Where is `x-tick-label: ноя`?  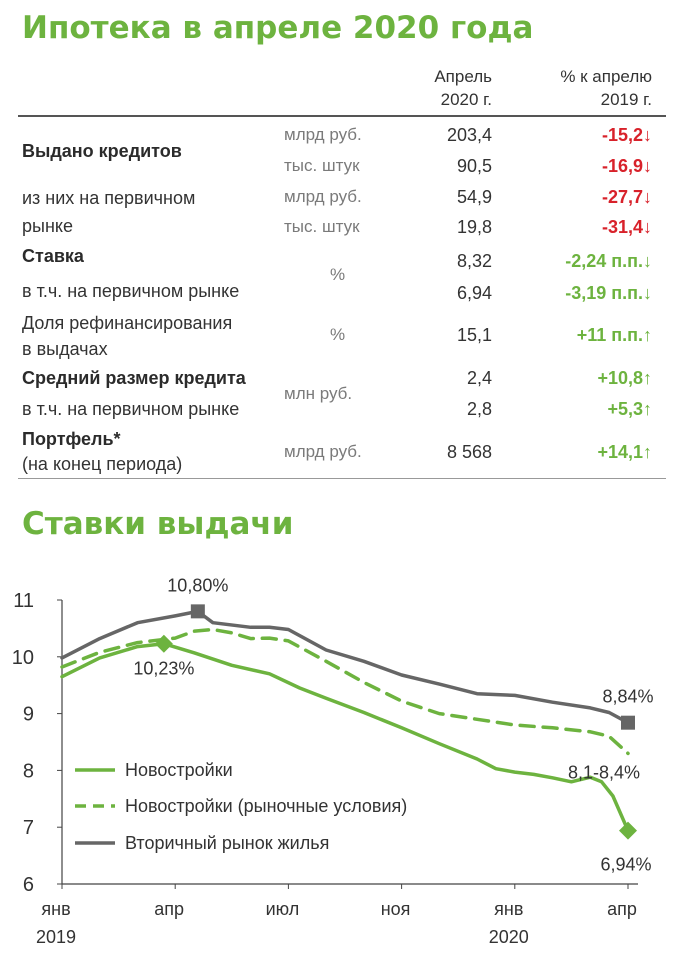 x-tick-label: ноя is located at coordinates (396, 909).